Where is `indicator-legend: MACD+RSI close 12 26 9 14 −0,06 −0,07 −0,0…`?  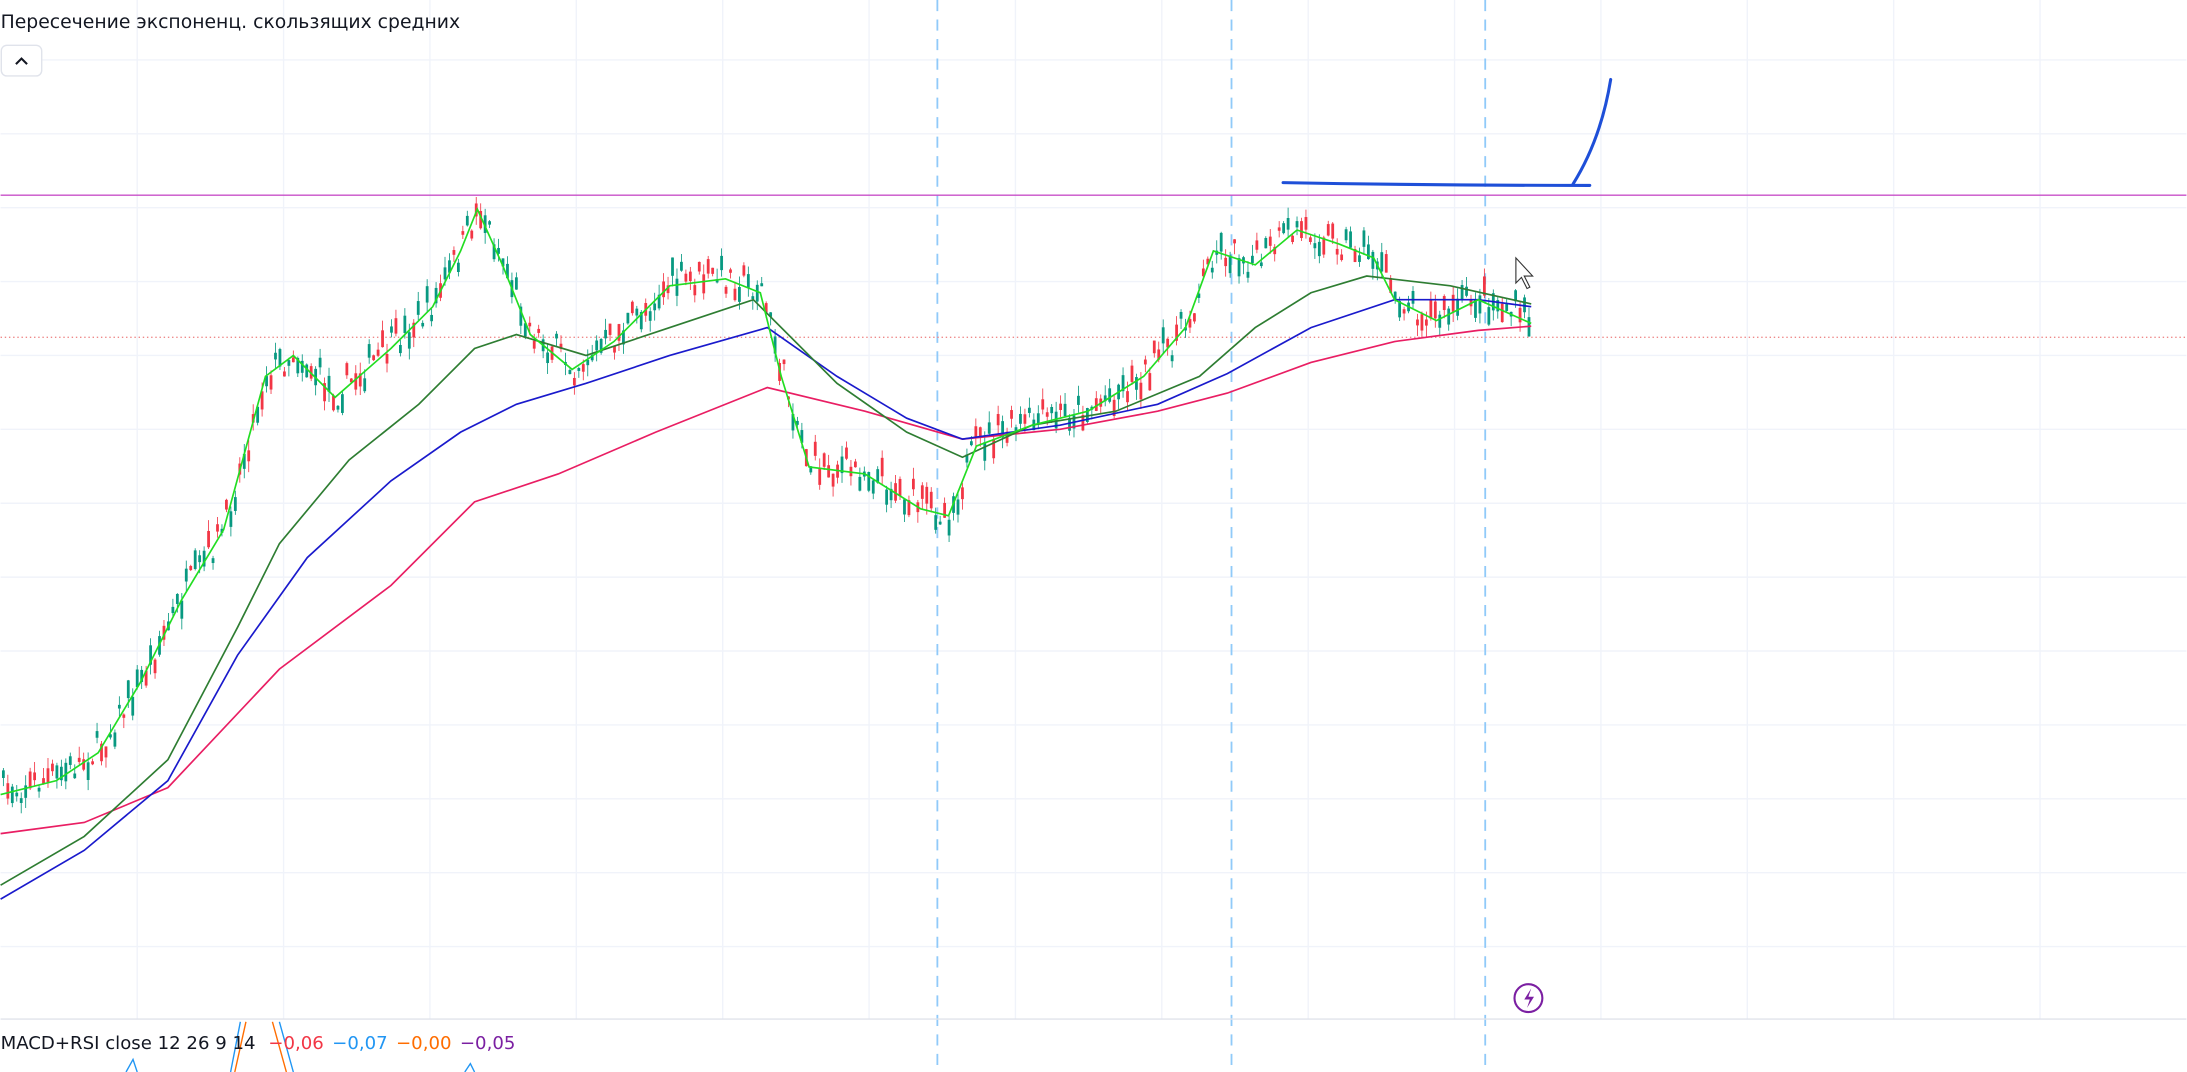
indicator-legend: MACD+RSI close 12 26 9 14 −0,06 −0,07 −0,0… is located at coordinates (258, 1043).